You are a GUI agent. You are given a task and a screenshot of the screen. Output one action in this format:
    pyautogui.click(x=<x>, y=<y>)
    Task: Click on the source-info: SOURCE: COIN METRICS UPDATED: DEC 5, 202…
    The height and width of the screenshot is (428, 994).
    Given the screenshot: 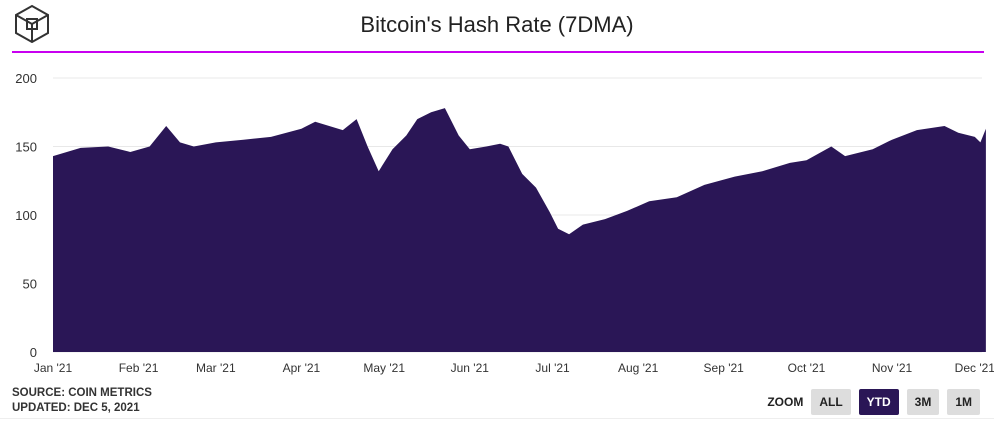 What is the action you would take?
    pyautogui.click(x=82, y=401)
    